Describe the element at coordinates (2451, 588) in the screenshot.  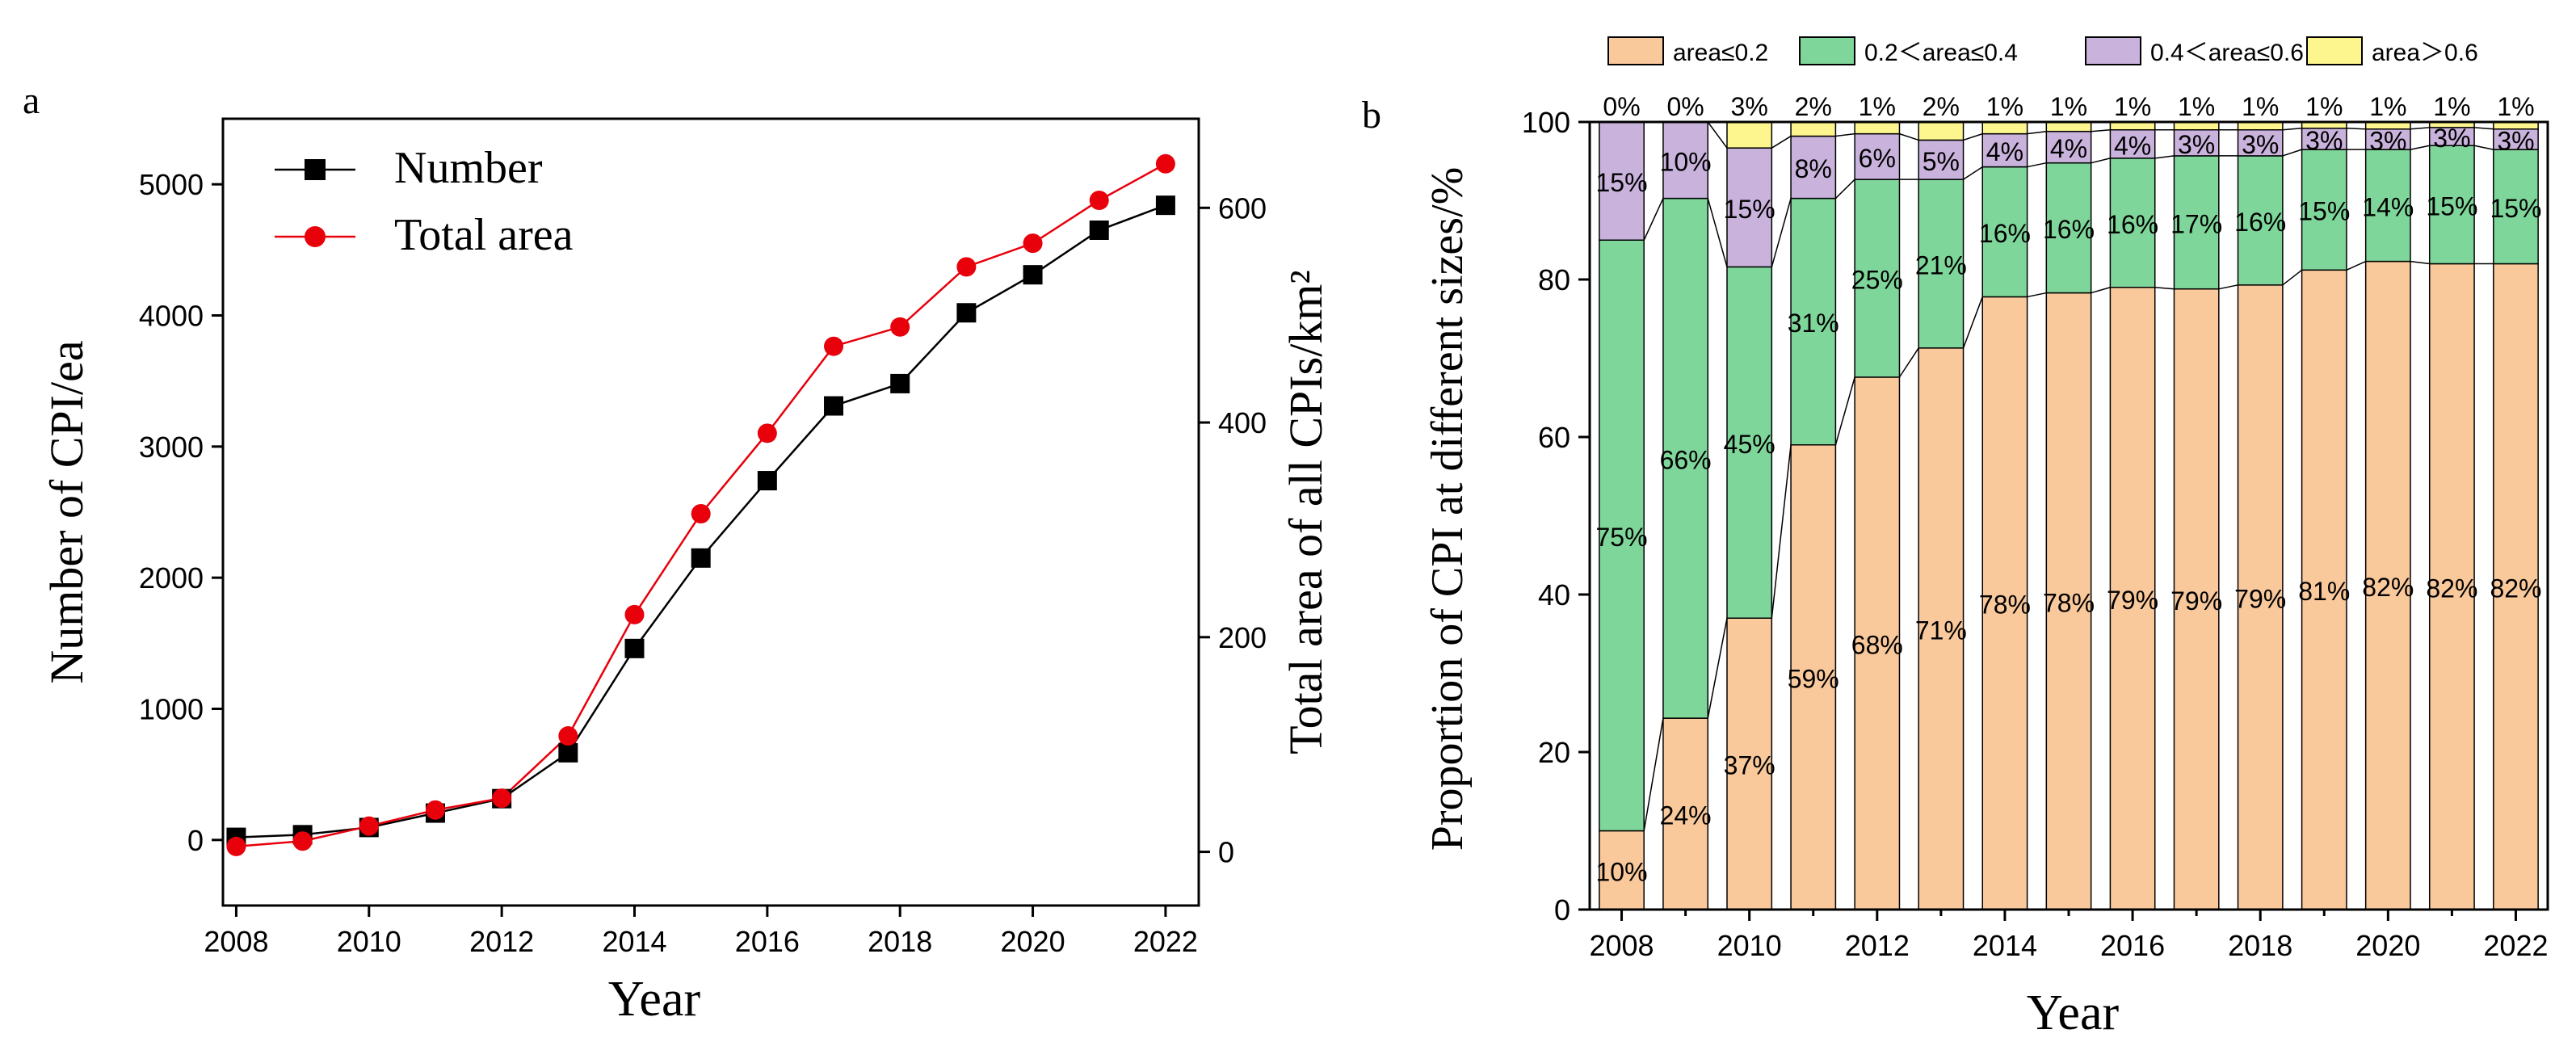
I see `percent-label: 82%` at that location.